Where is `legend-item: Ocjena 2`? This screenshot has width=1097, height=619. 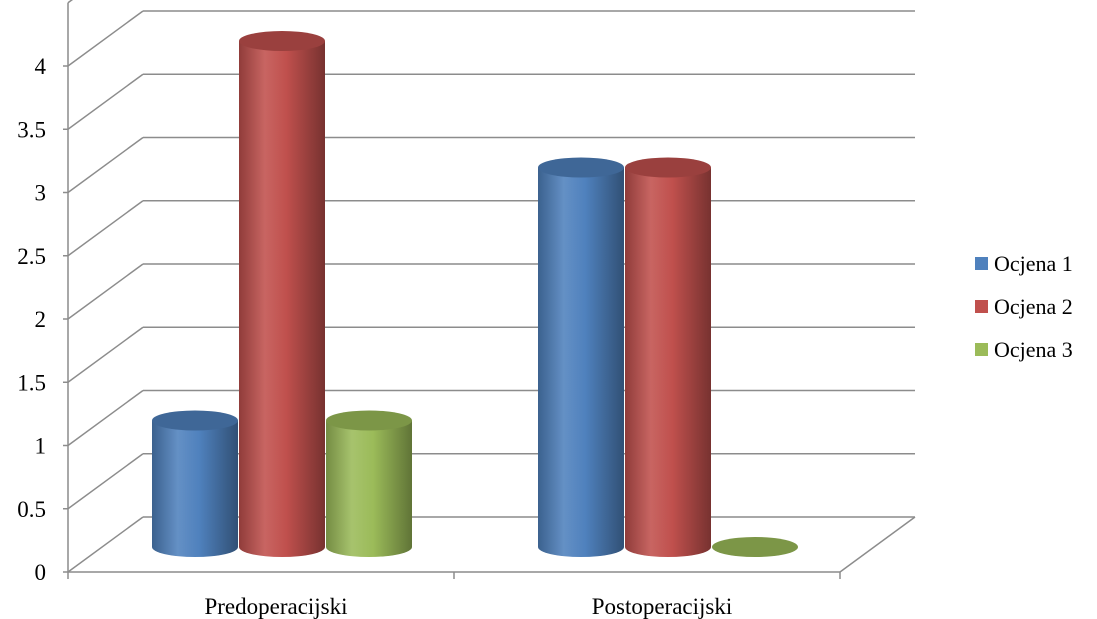
legend-item: Ocjena 2 is located at coordinates (1024, 306).